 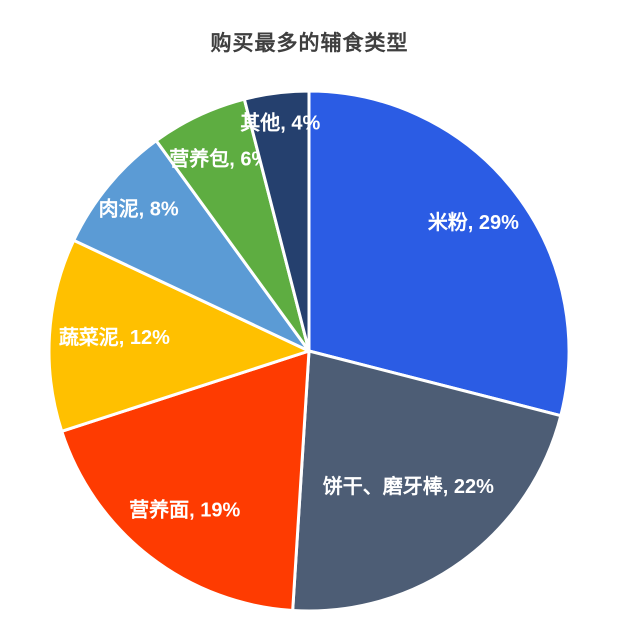 What do you see at coordinates (309, 43) in the screenshot?
I see `chart-title: 购买最多的辅食类型` at bounding box center [309, 43].